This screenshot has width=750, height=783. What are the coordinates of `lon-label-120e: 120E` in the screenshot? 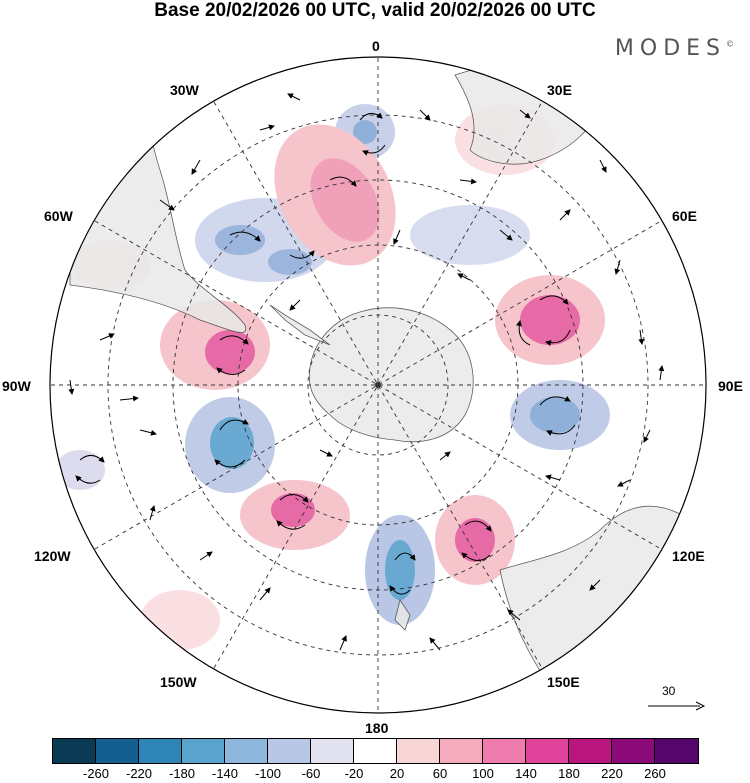 It's located at (688, 556).